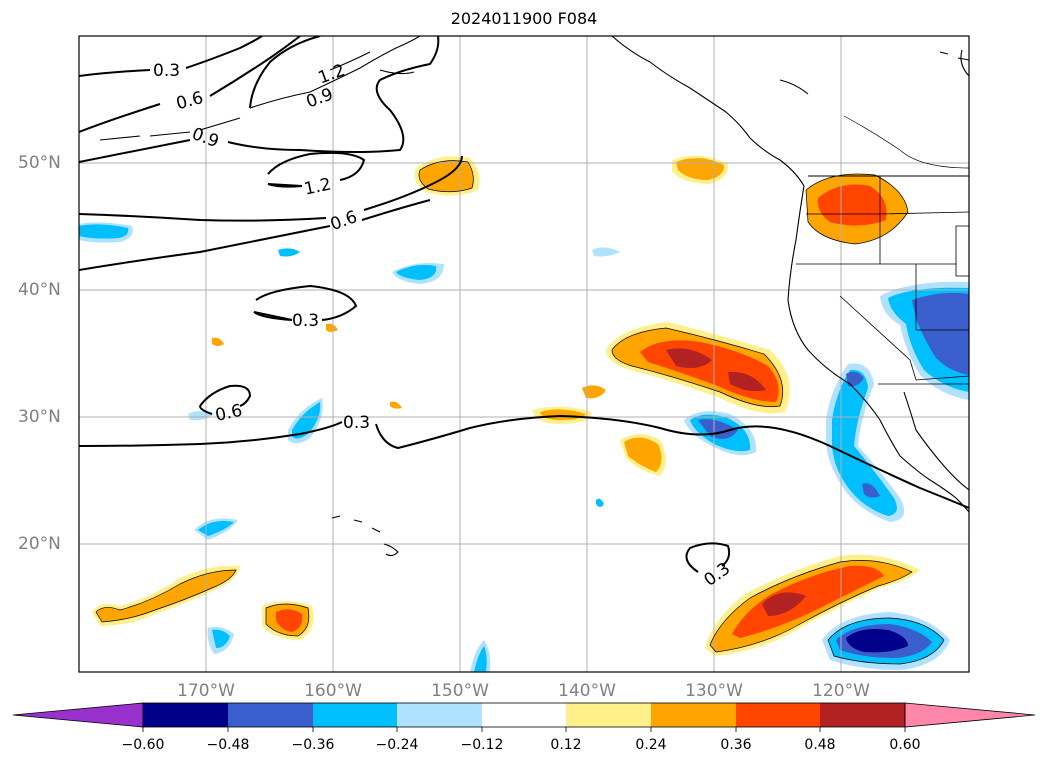 Image resolution: width=1047 pixels, height=765 pixels. I want to click on lat-label: 50°N, so click(39, 163).